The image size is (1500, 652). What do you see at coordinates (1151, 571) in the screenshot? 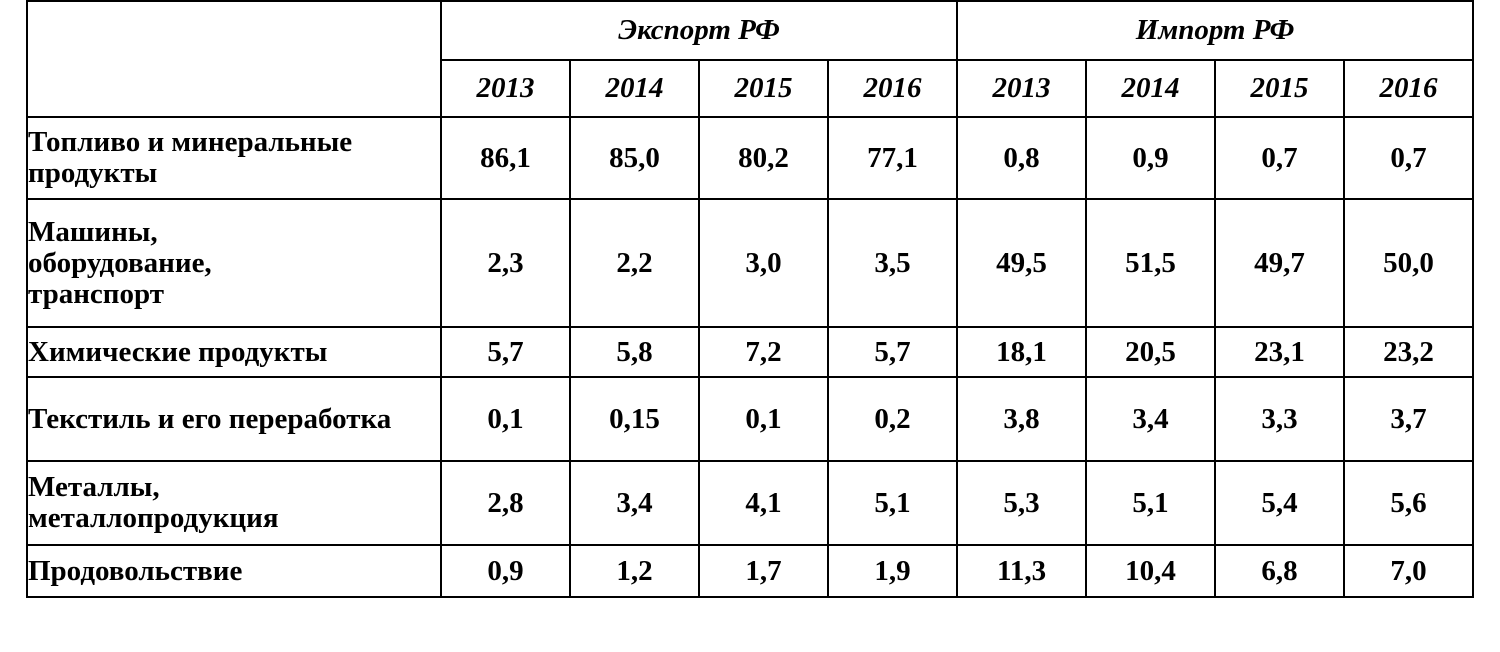
I see `import-value-cell: 10,4` at bounding box center [1151, 571].